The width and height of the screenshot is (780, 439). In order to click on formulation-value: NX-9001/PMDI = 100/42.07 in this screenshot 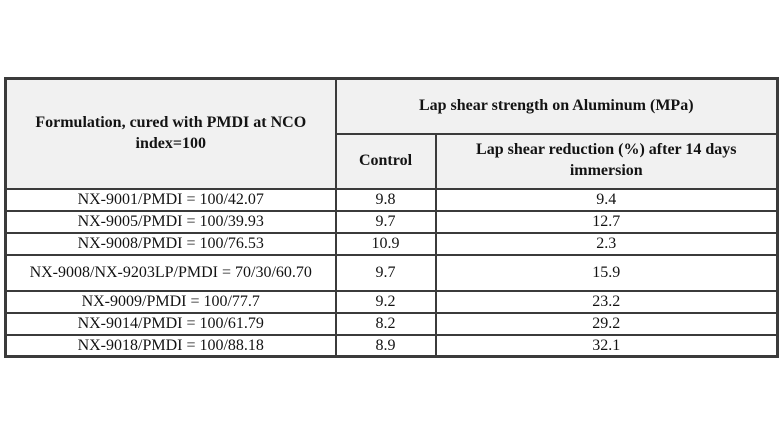, I will do `click(170, 199)`.